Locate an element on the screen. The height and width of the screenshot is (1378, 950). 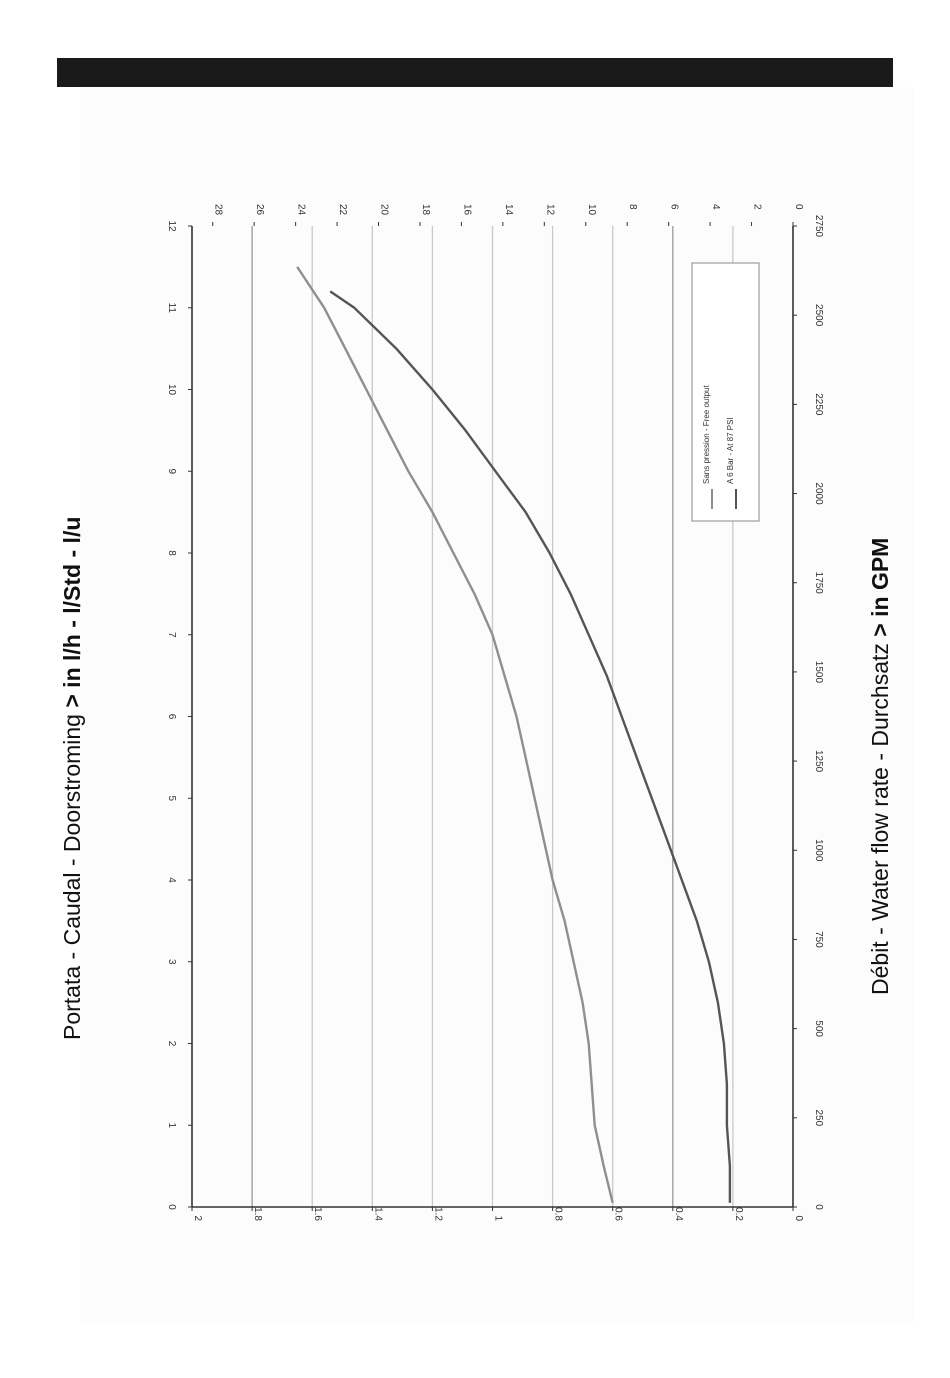
tick-label-lh: 1250 is located at coordinates (818, 761).